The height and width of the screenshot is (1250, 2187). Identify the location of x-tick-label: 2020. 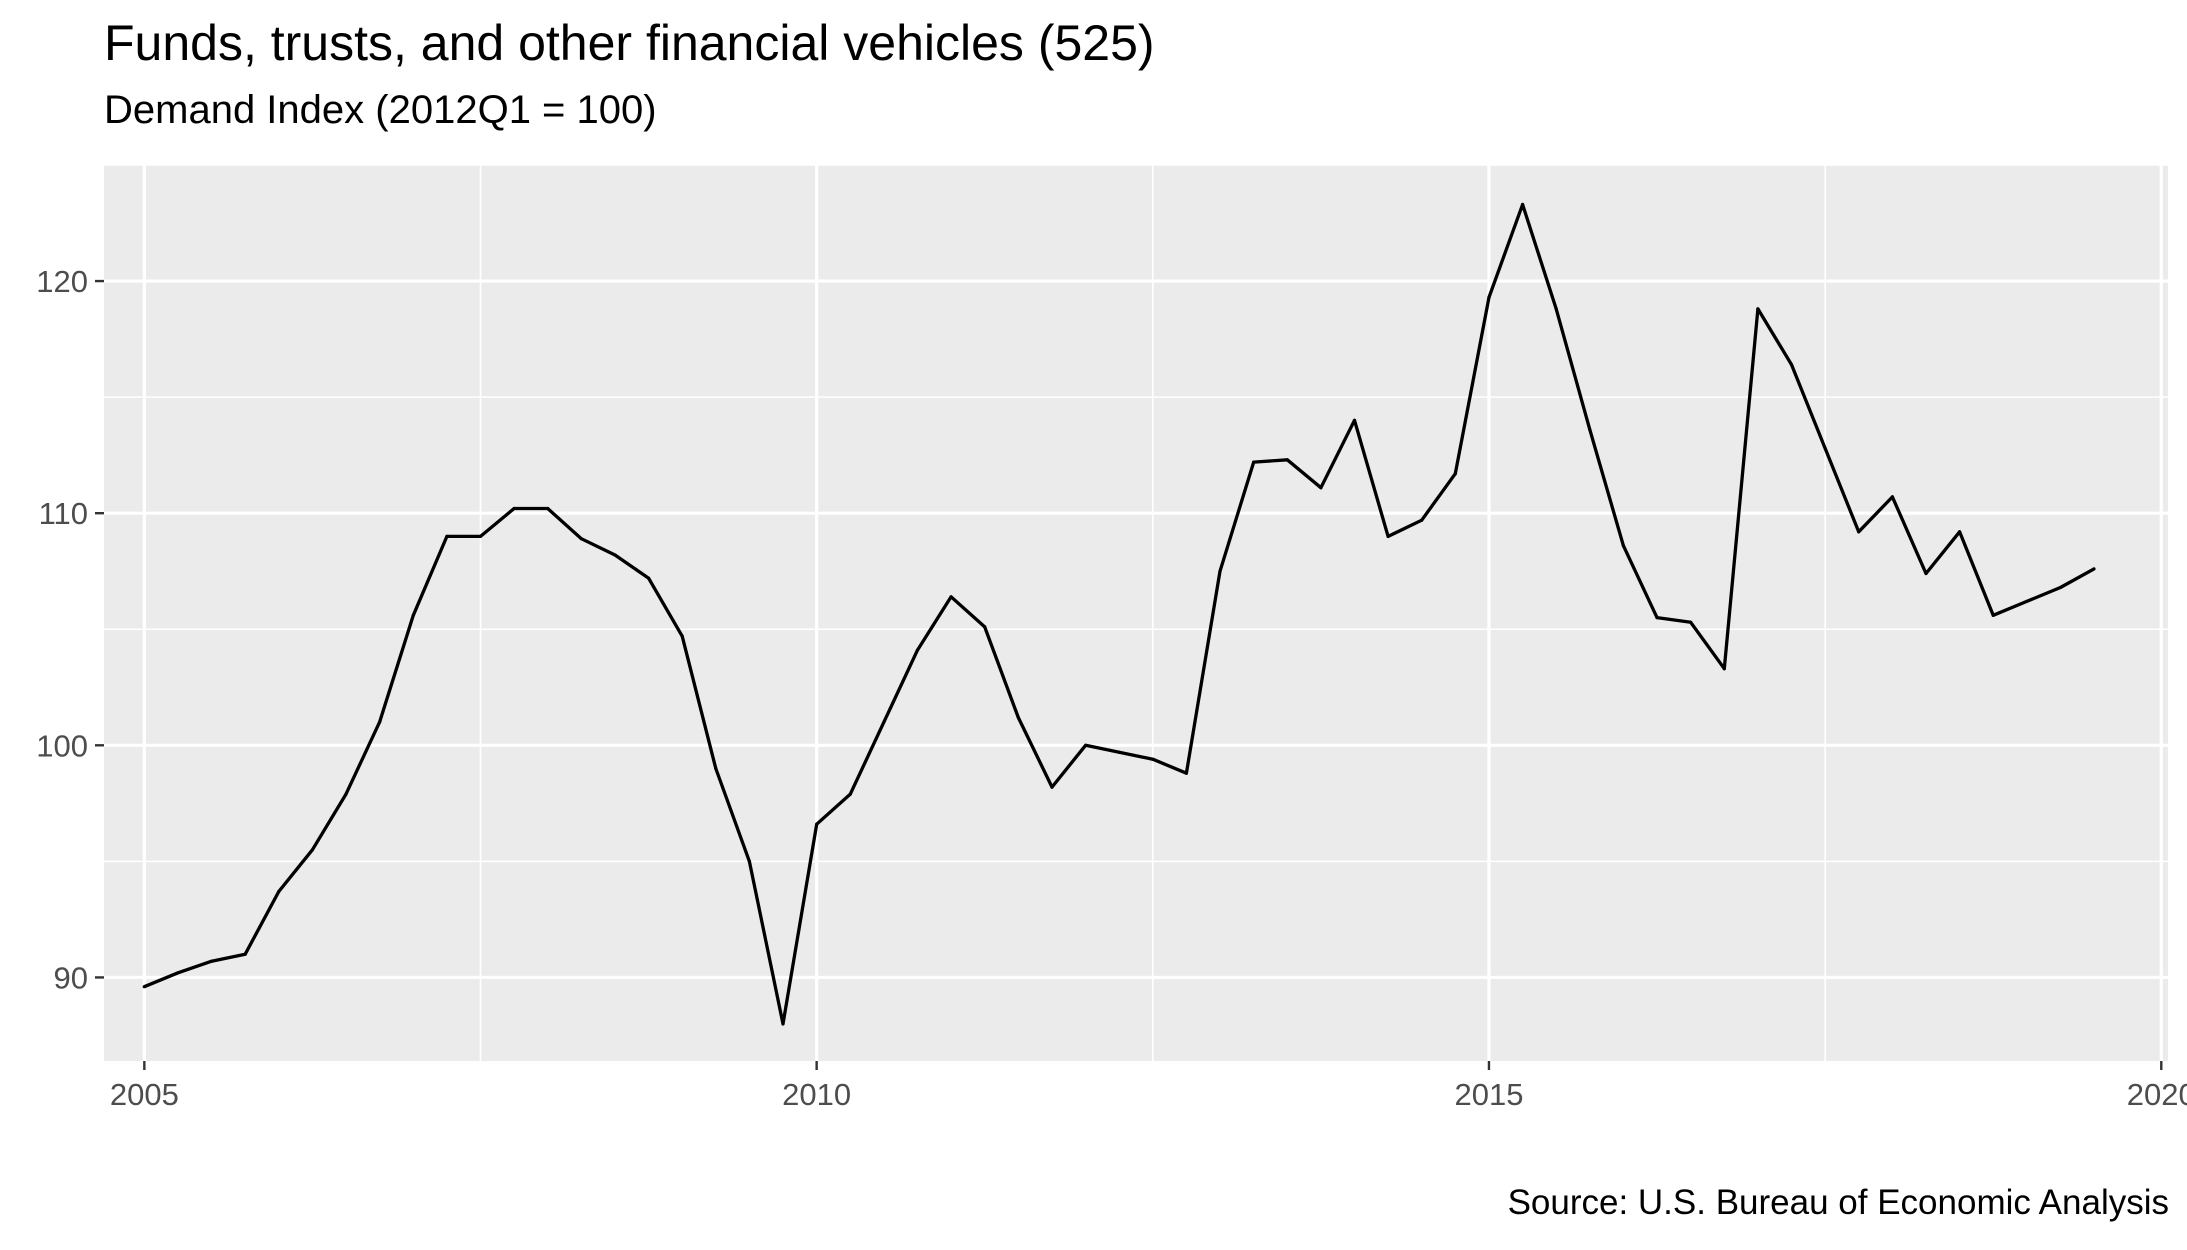
(2157, 1094).